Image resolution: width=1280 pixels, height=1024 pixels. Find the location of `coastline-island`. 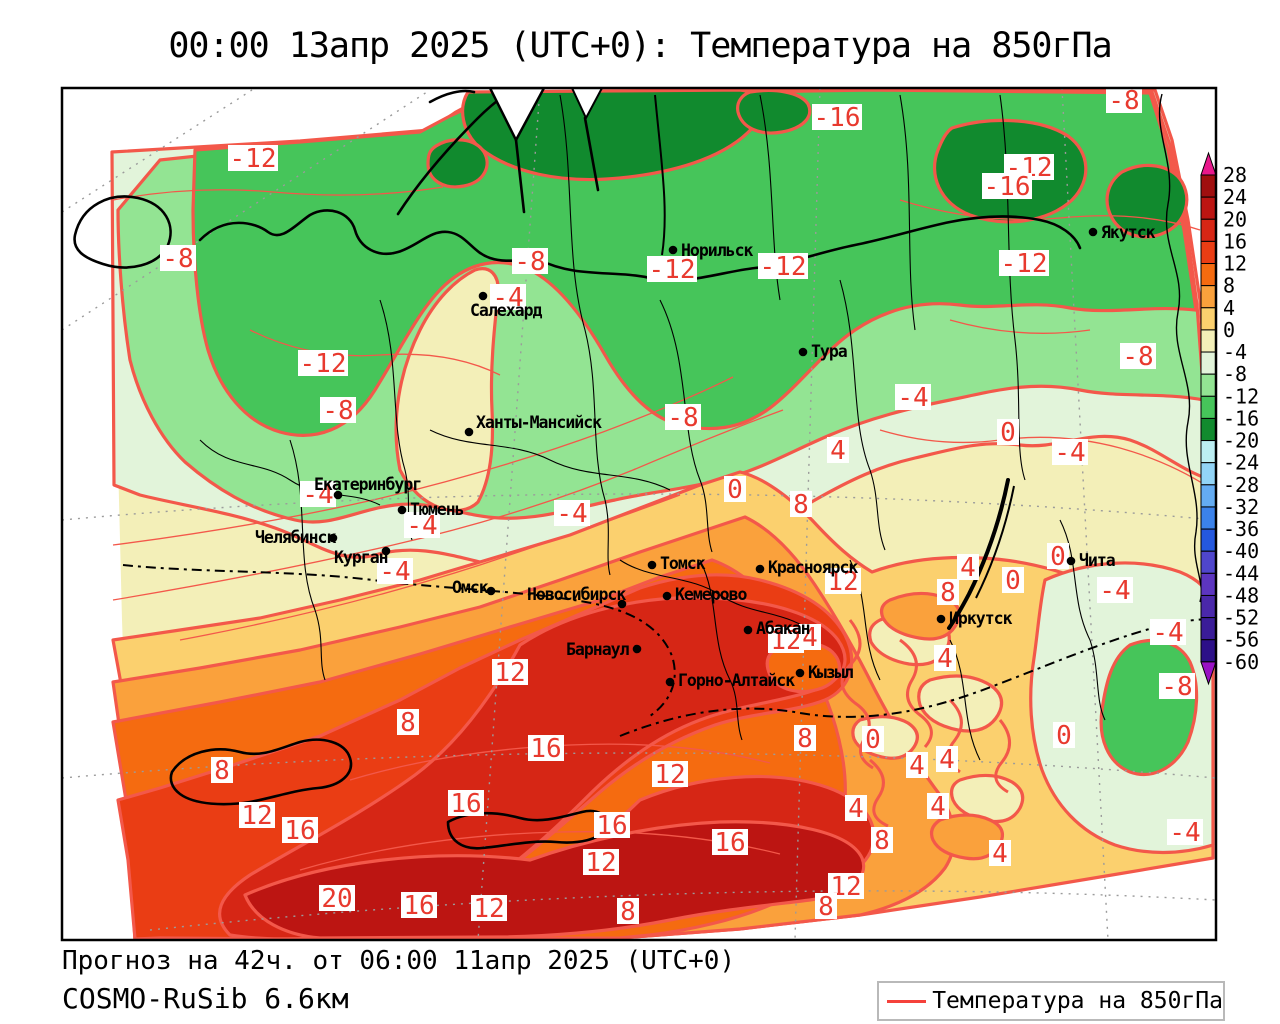

coastline-island is located at coordinates (452, 96).